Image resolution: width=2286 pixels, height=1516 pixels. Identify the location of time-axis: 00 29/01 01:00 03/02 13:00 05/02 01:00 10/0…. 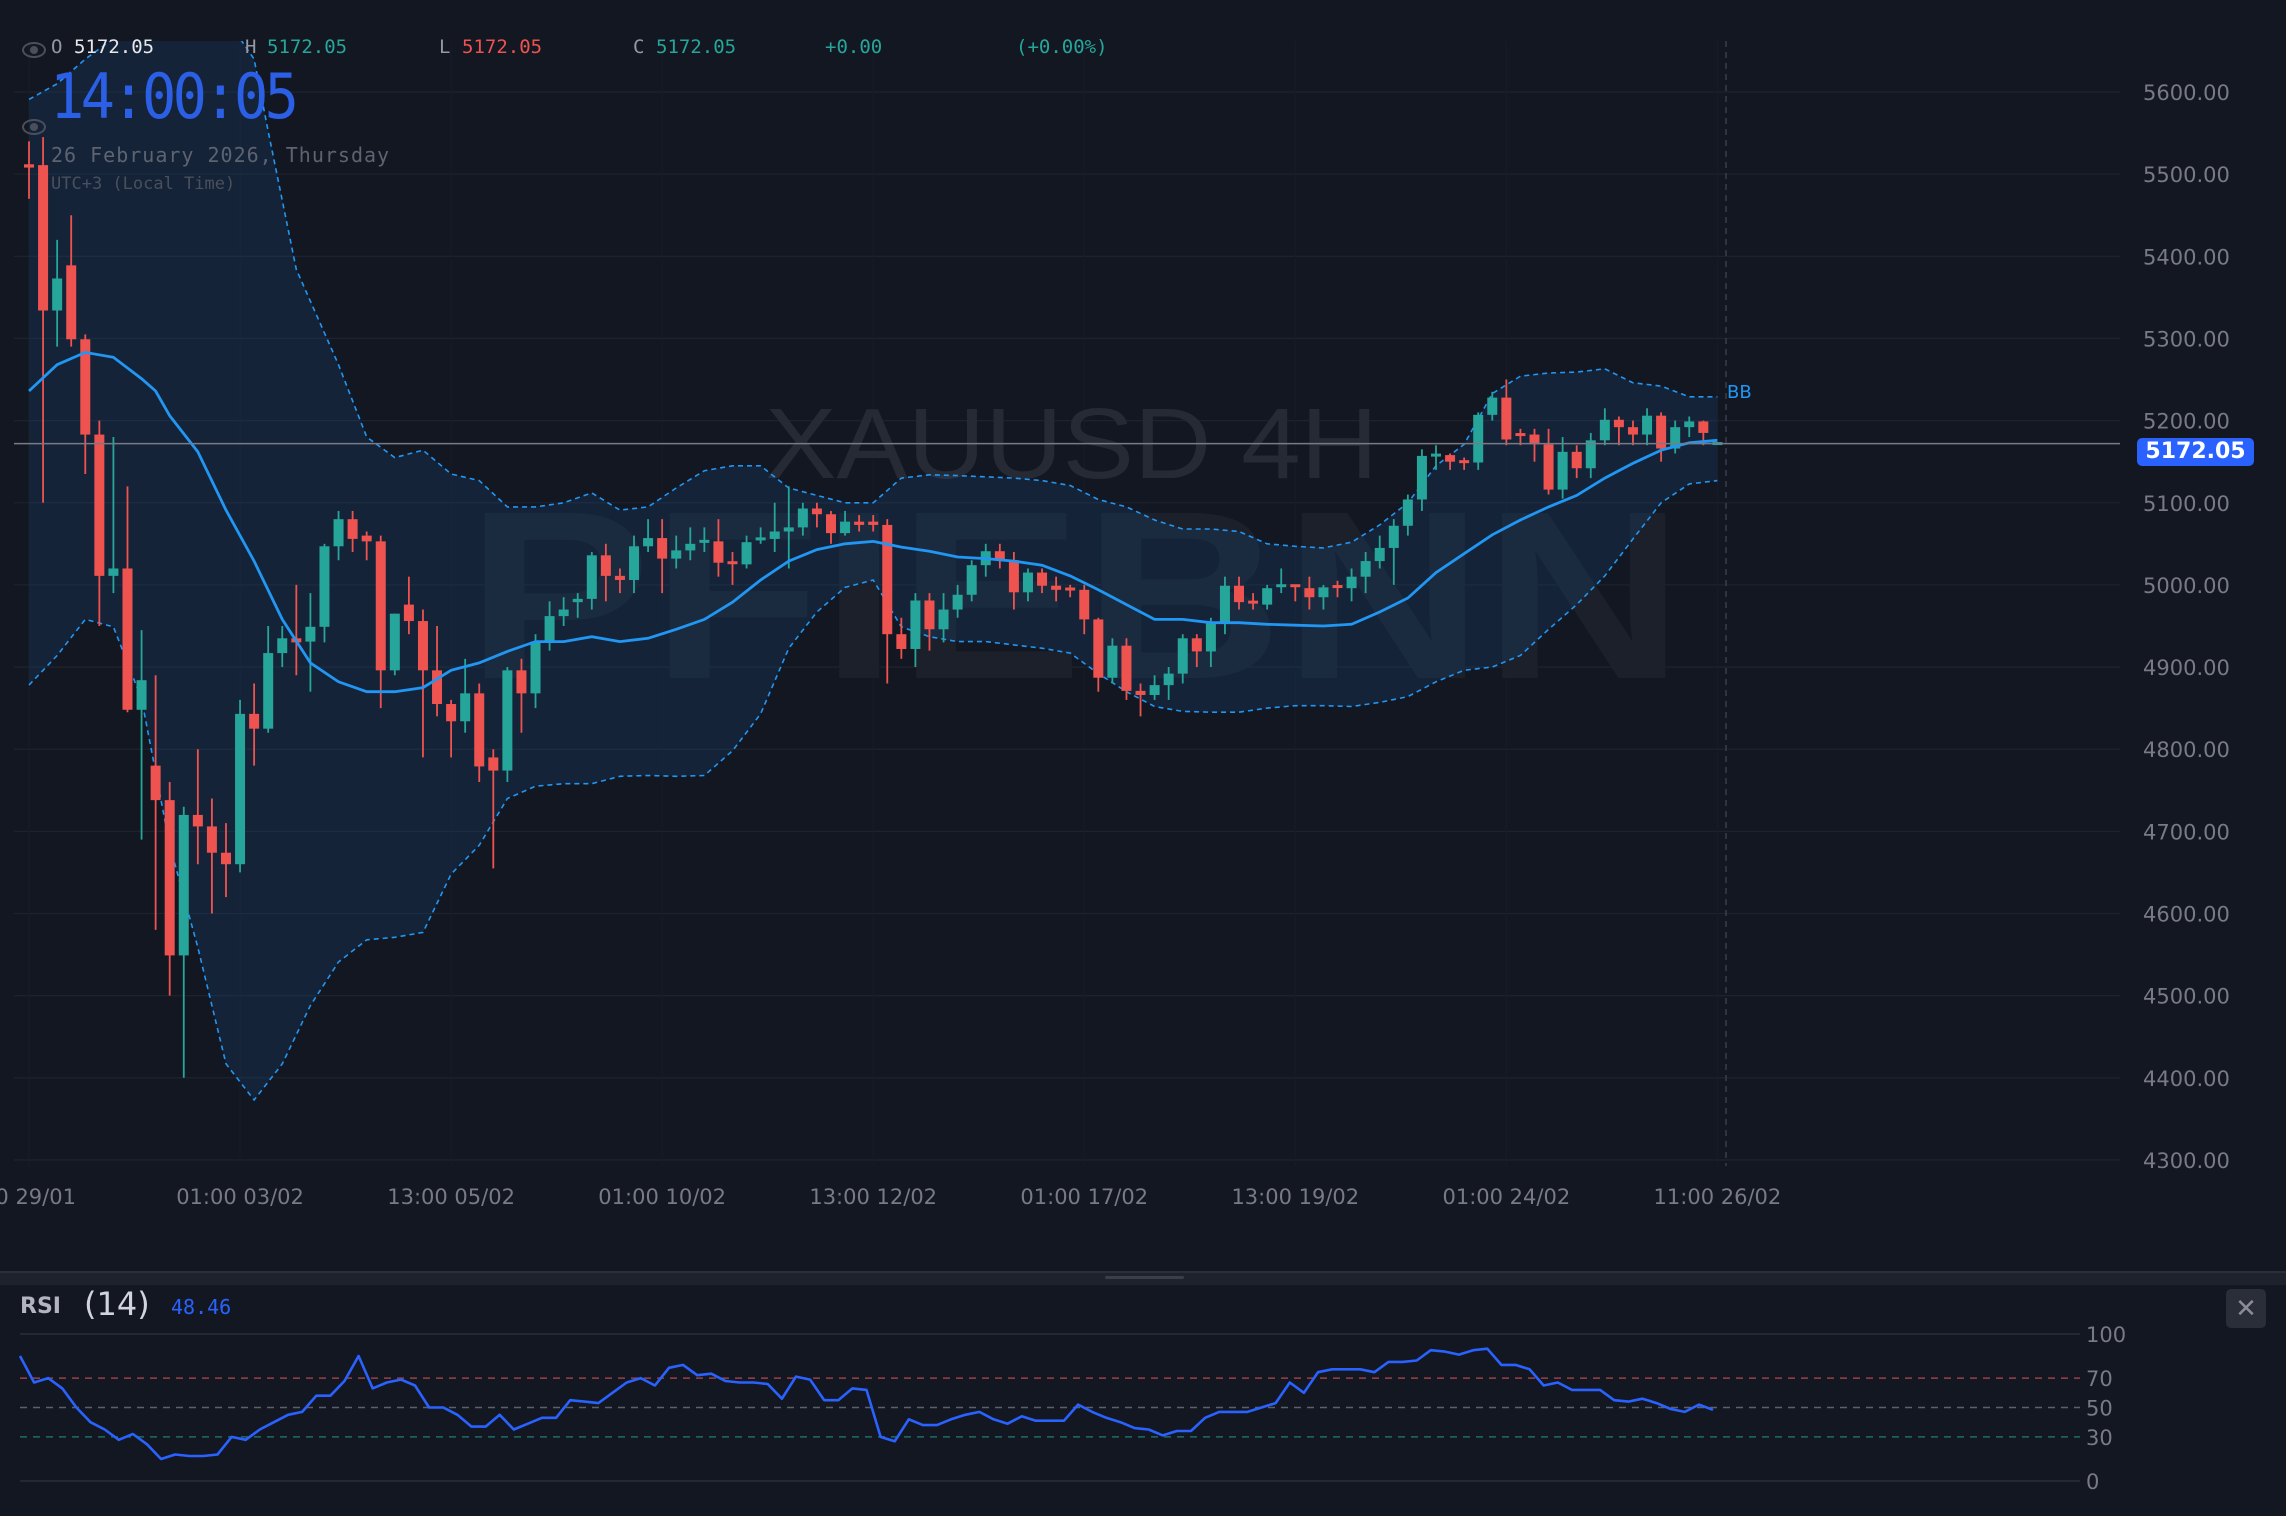
(890, 1197).